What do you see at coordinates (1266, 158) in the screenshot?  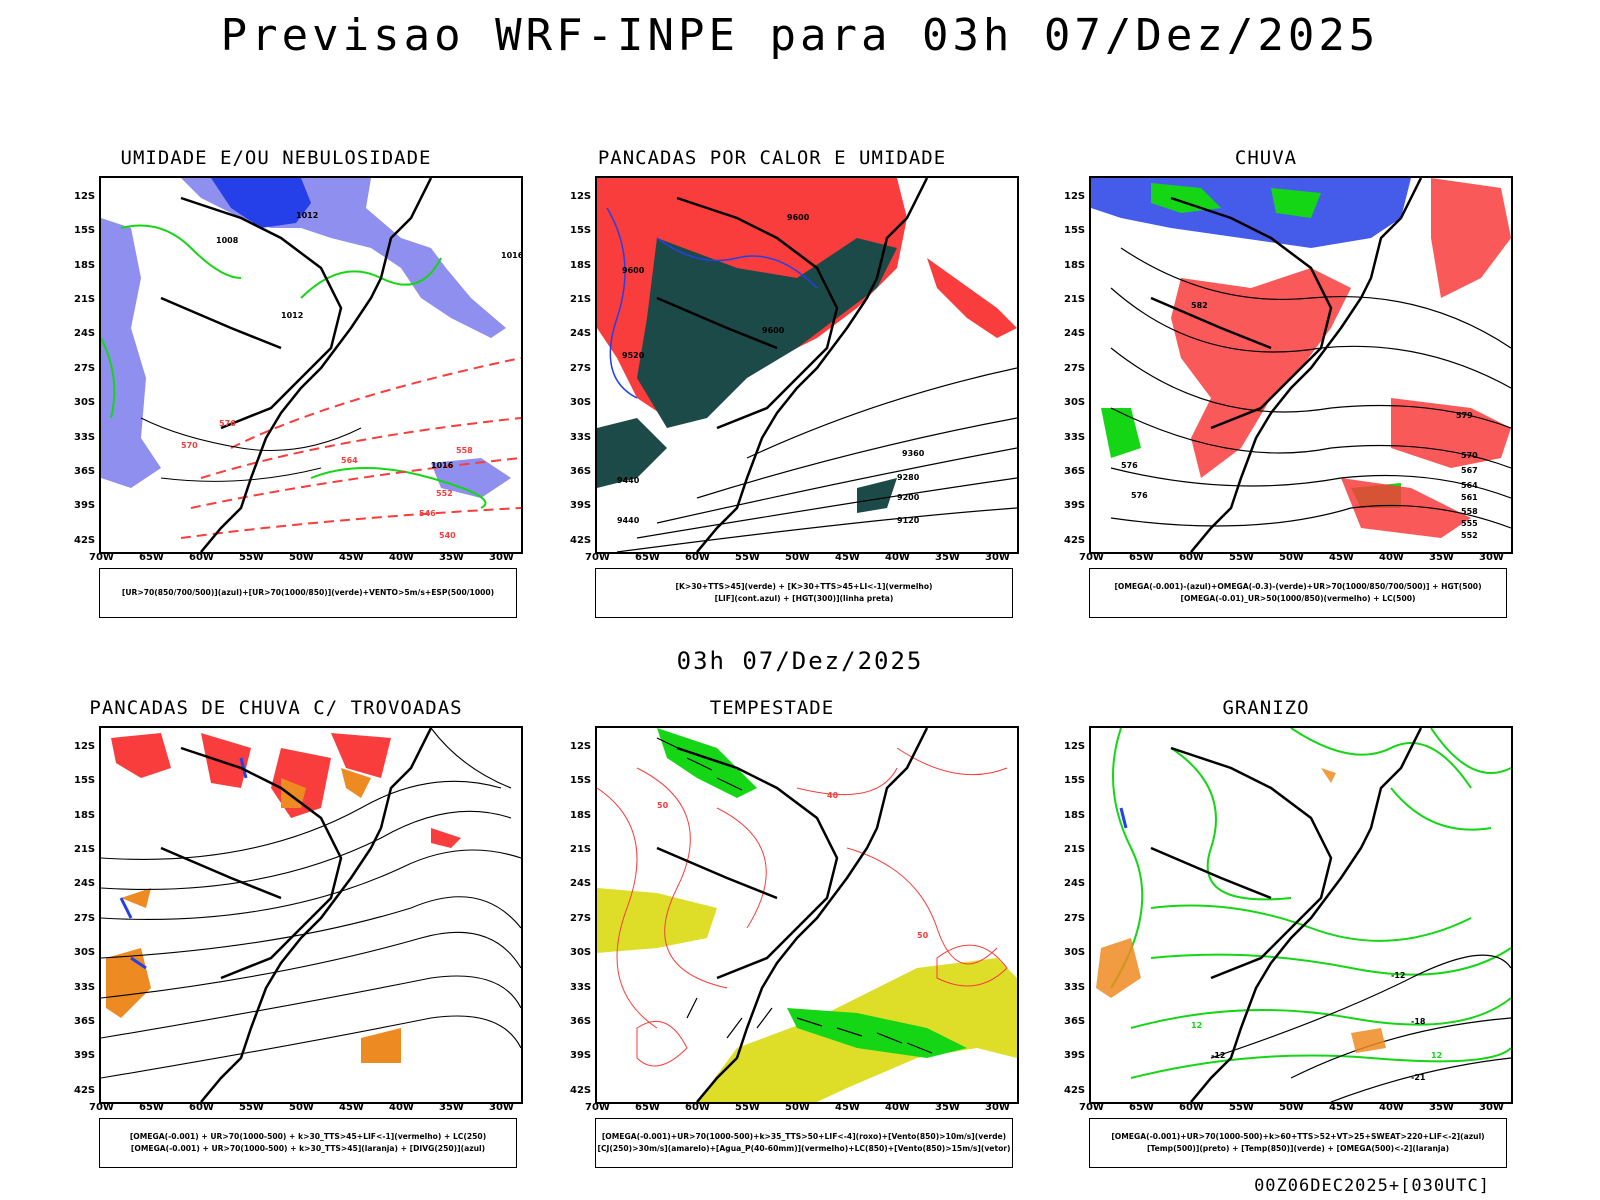 I see `panel-title: CHUVA` at bounding box center [1266, 158].